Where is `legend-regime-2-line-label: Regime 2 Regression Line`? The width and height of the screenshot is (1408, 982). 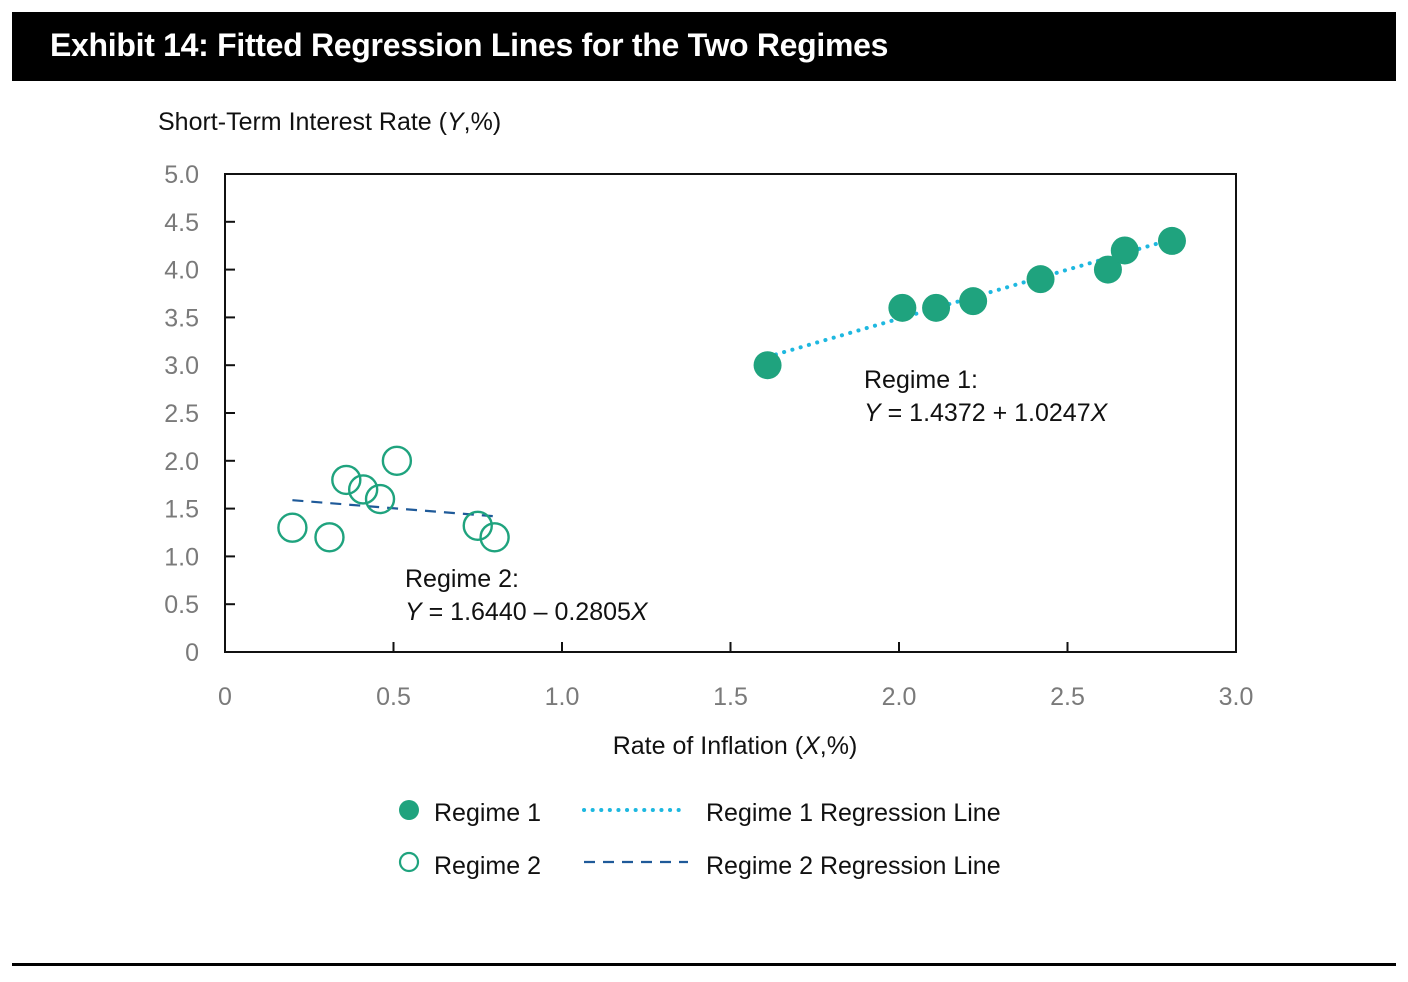
legend-regime-2-line-label: Regime 2 Regression Line is located at coordinates (853, 866).